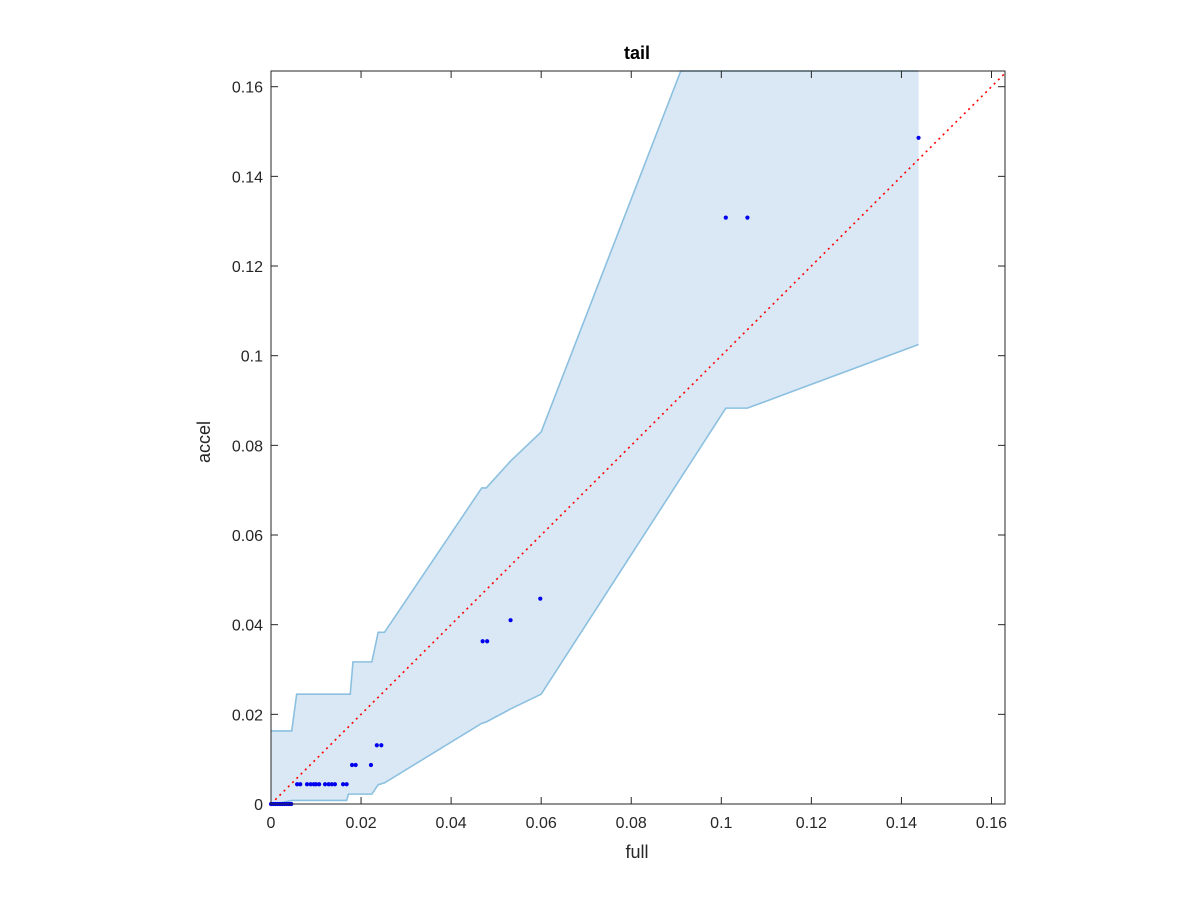 The image size is (1200, 900). What do you see at coordinates (451, 823) in the screenshot?
I see `x-tick-label: 0.04` at bounding box center [451, 823].